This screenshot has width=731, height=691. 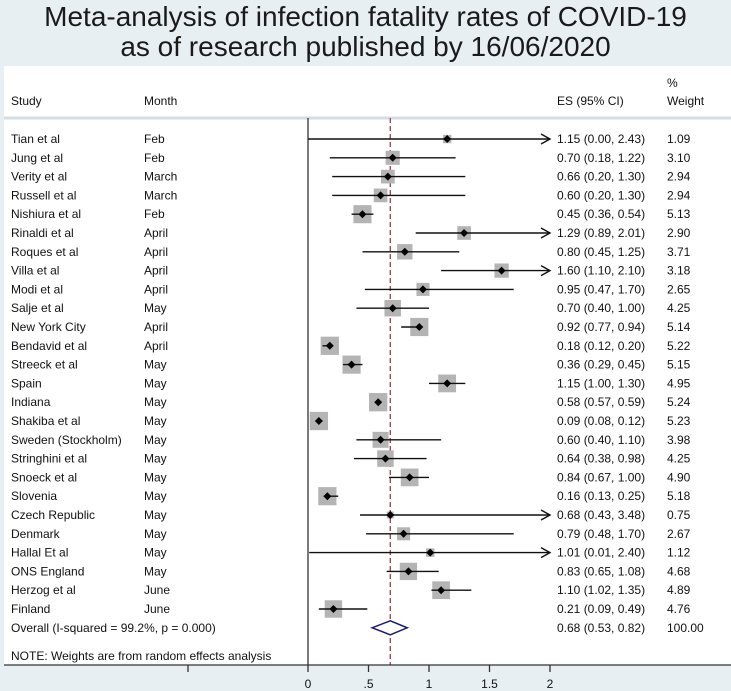 What do you see at coordinates (601, 327) in the screenshot?
I see `study-es-ci: 0.92 (0.77, 0.94)` at bounding box center [601, 327].